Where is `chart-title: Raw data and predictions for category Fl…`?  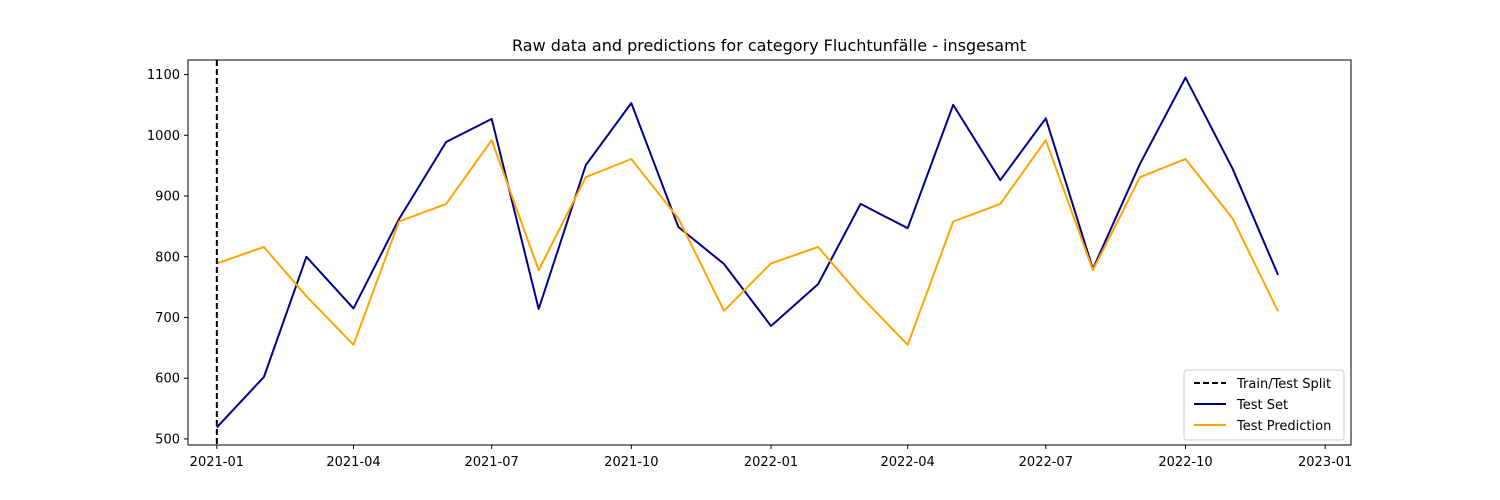
chart-title: Raw data and predictions for category Fl… is located at coordinates (769, 45).